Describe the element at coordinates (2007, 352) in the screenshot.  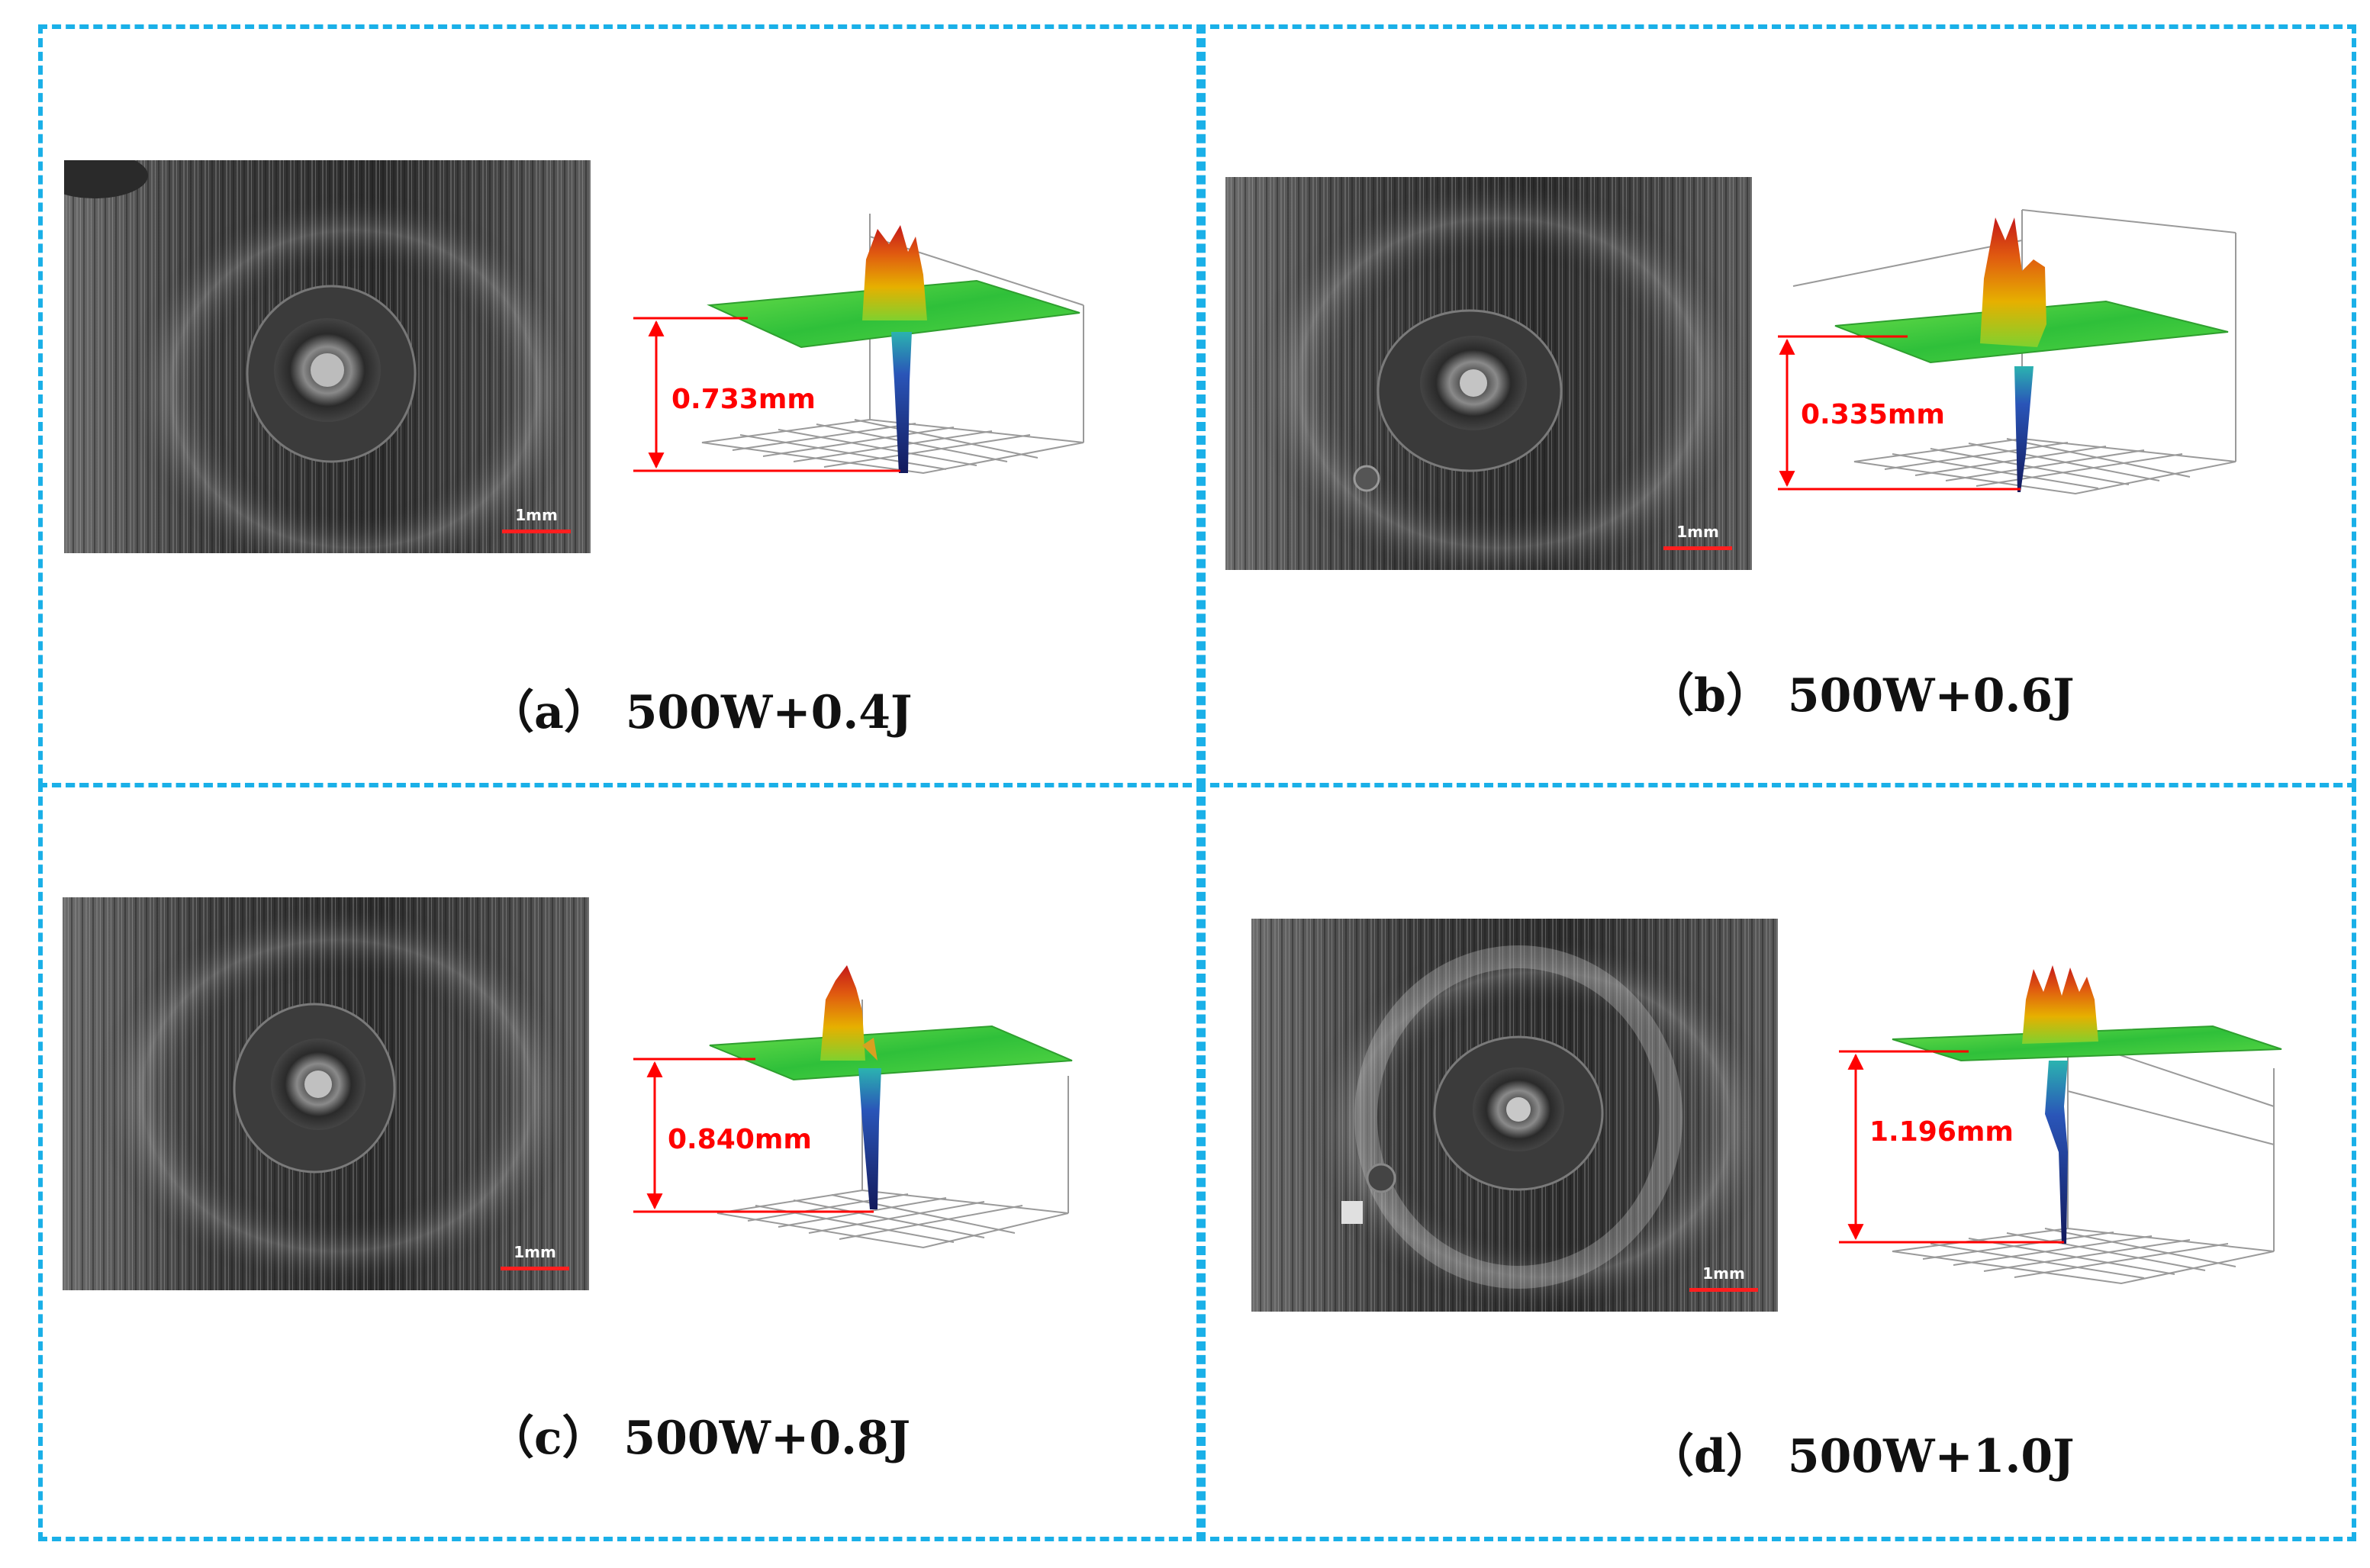
I see `profile-3d-b: 0.335mm` at that location.